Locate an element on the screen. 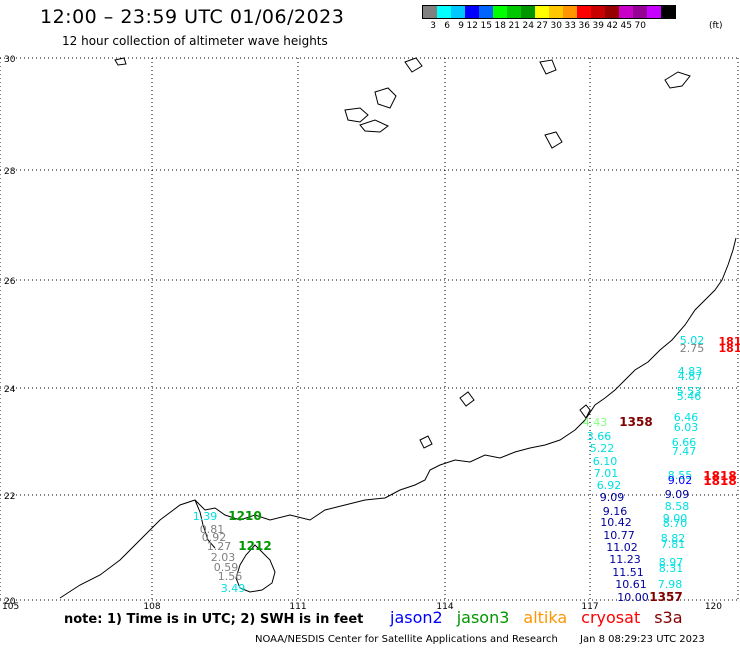 The width and height of the screenshot is (740, 650). lat-label: 24 is located at coordinates (10, 390).